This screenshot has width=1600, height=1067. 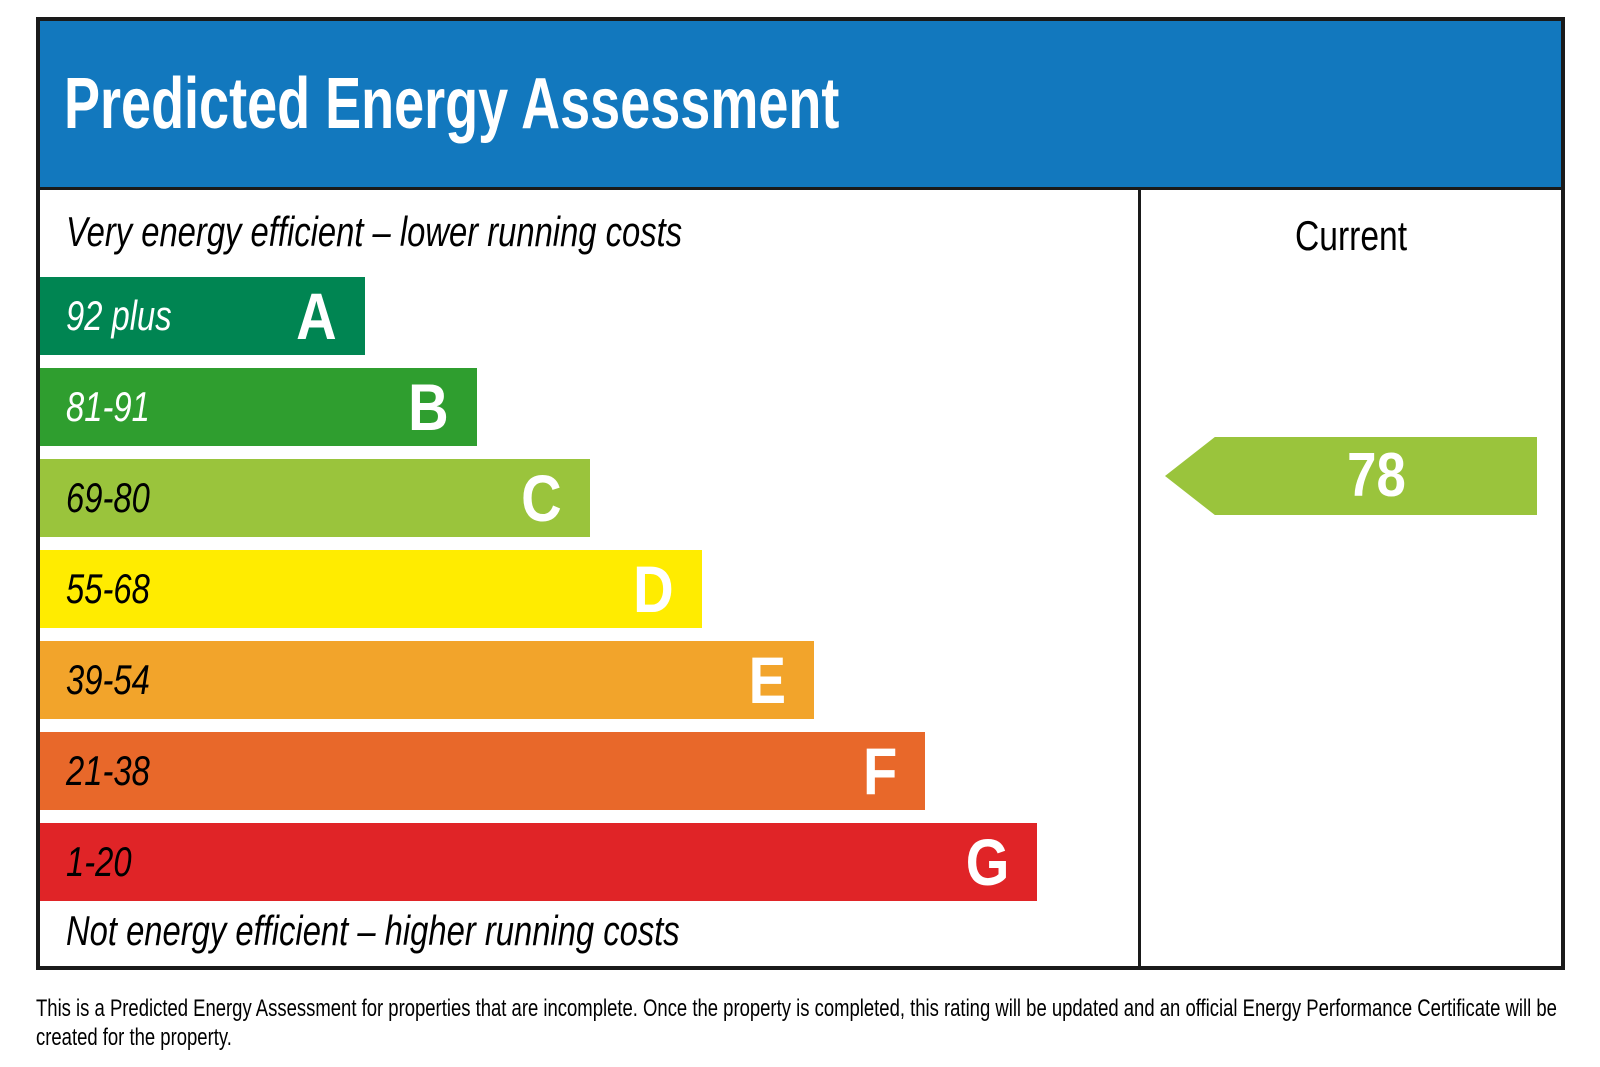 What do you see at coordinates (538, 862) in the screenshot?
I see `band-g: 1-20 G` at bounding box center [538, 862].